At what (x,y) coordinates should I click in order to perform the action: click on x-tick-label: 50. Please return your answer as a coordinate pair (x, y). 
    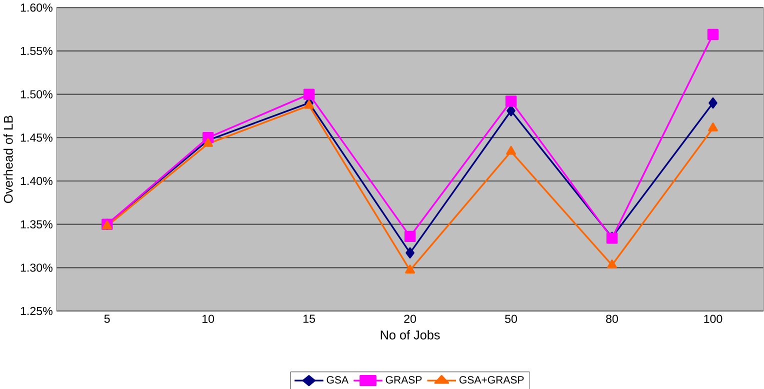
    Looking at the image, I should click on (511, 318).